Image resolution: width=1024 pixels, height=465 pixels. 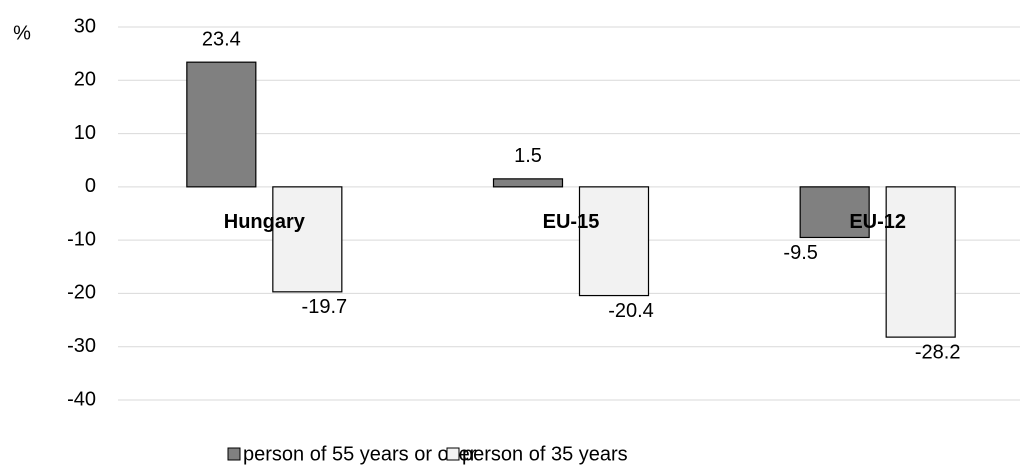 I want to click on x-tick-label: EU-15, so click(x=571, y=222).